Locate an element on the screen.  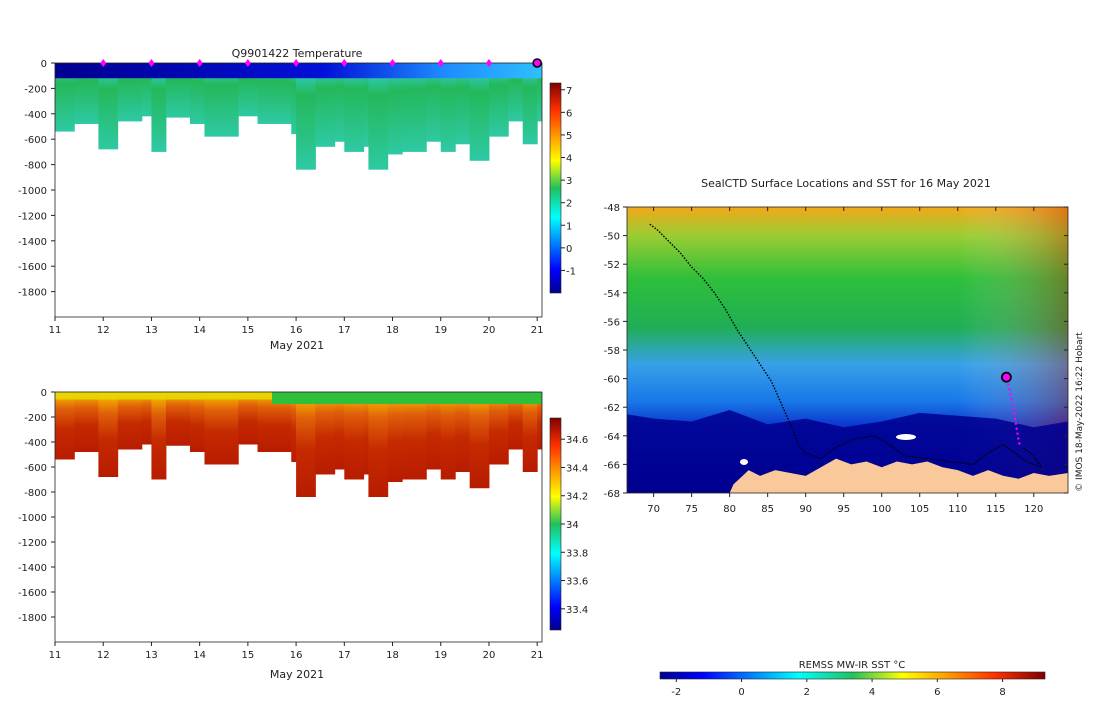
x-tick-label: 13 is located at coordinates (151, 655).